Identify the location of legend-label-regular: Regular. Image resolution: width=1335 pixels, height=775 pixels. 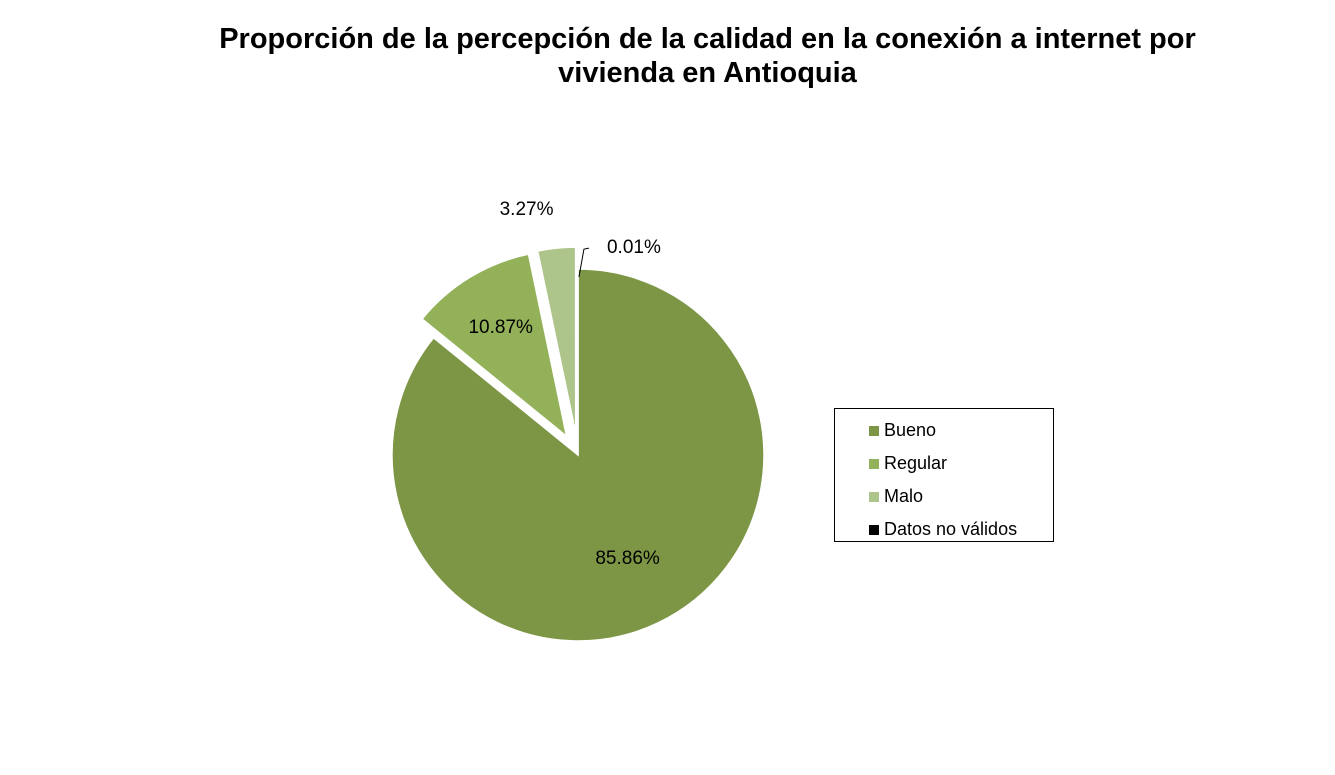
(916, 463).